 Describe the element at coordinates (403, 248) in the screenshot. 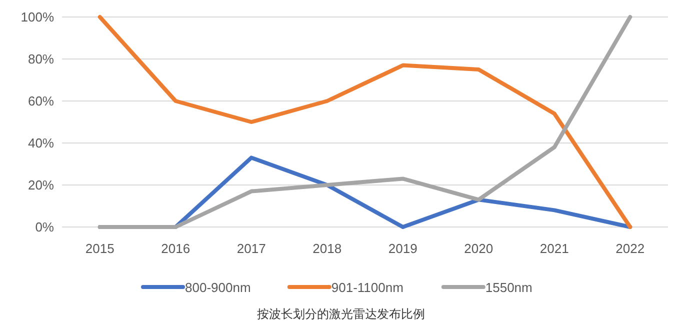

I see `x-tick-label: 2019` at that location.